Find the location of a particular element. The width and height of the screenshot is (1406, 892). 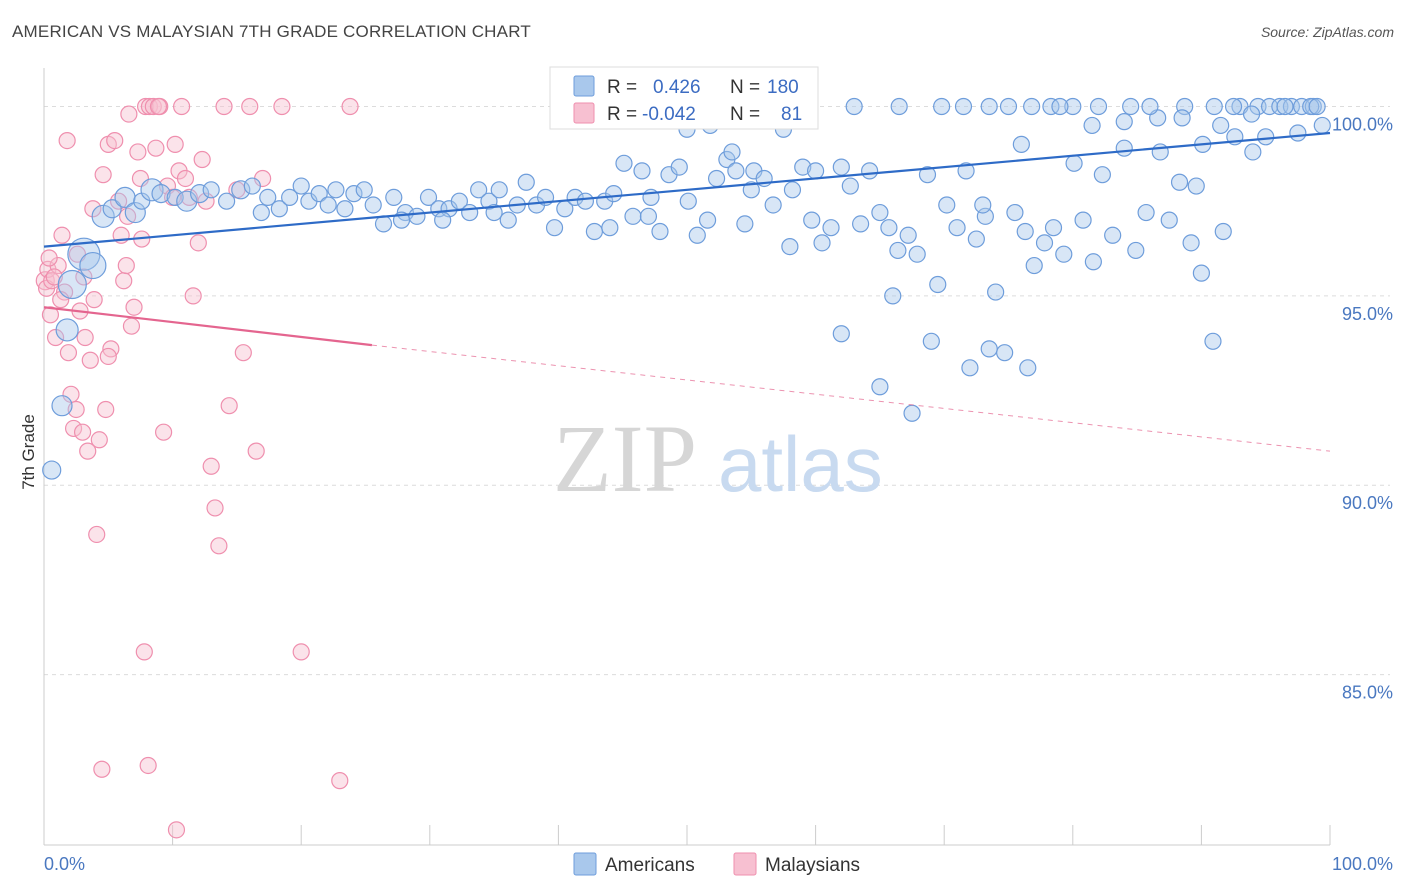

y-tick-label: 90.0% is located at coordinates (1367, 503).